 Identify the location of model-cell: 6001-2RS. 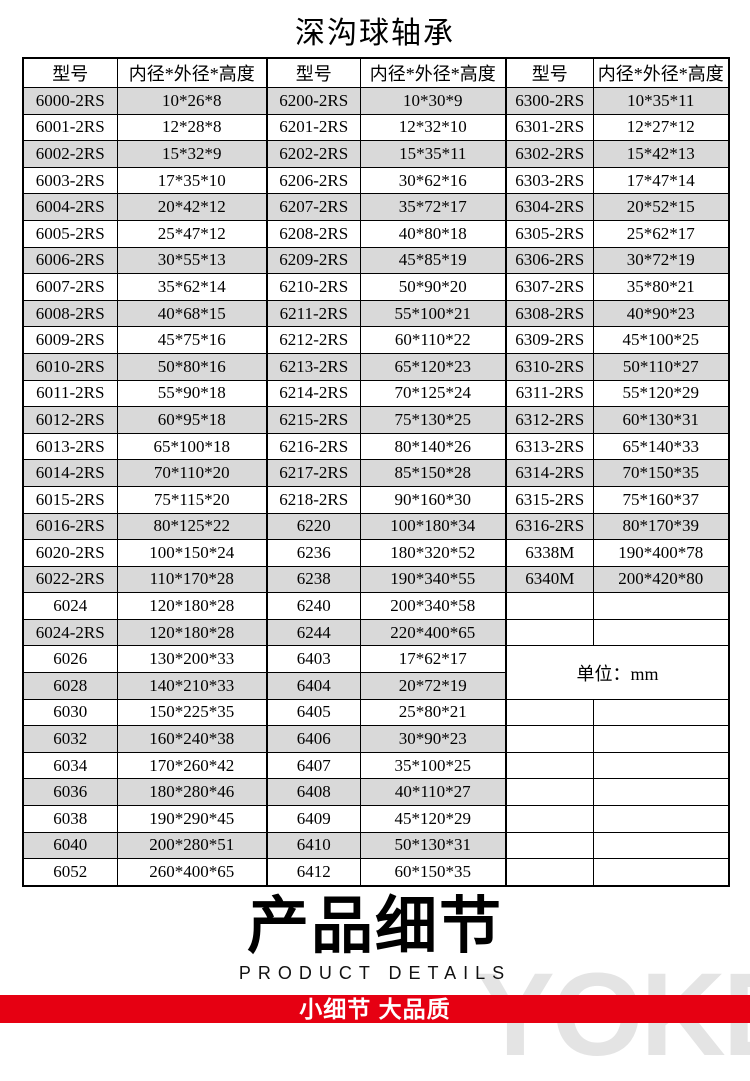
(70, 127).